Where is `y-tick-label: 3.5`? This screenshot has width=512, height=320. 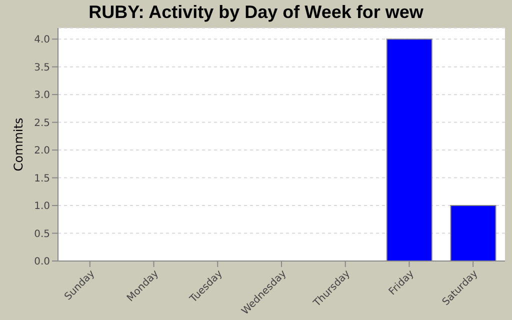 y-tick-label: 3.5 is located at coordinates (42, 68).